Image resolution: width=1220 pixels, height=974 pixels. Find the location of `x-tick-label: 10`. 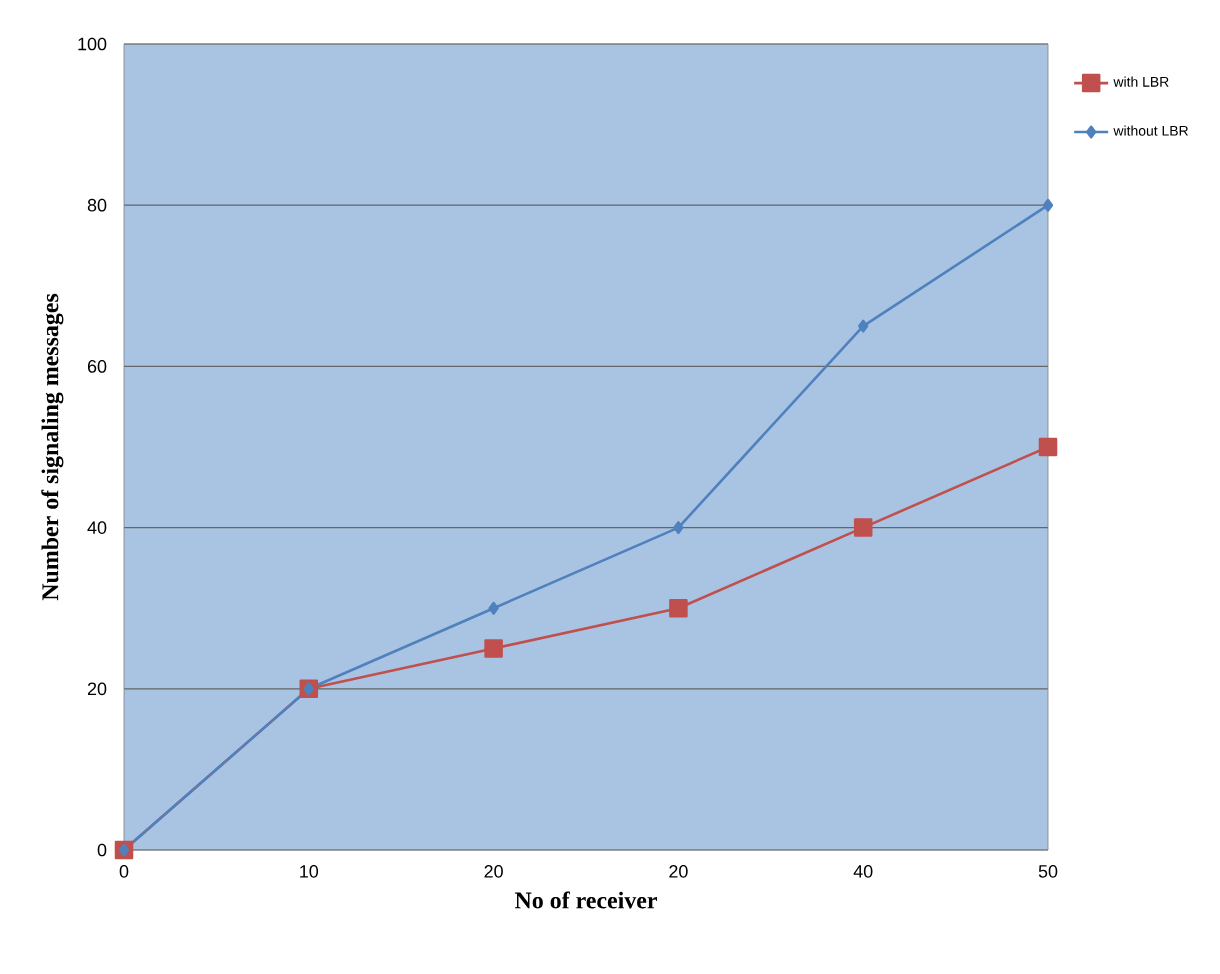

x-tick-label: 10 is located at coordinates (309, 871).